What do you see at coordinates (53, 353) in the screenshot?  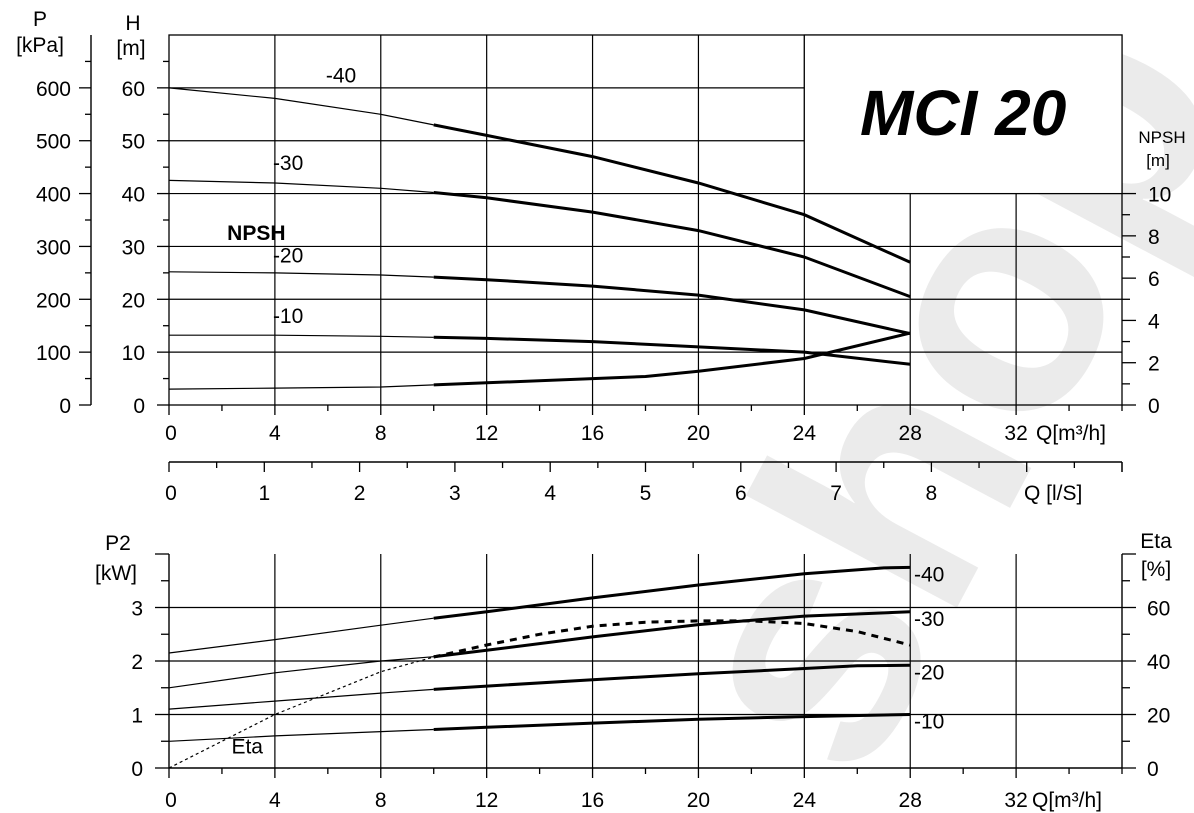 I see `p-tick-label: 100` at bounding box center [53, 353].